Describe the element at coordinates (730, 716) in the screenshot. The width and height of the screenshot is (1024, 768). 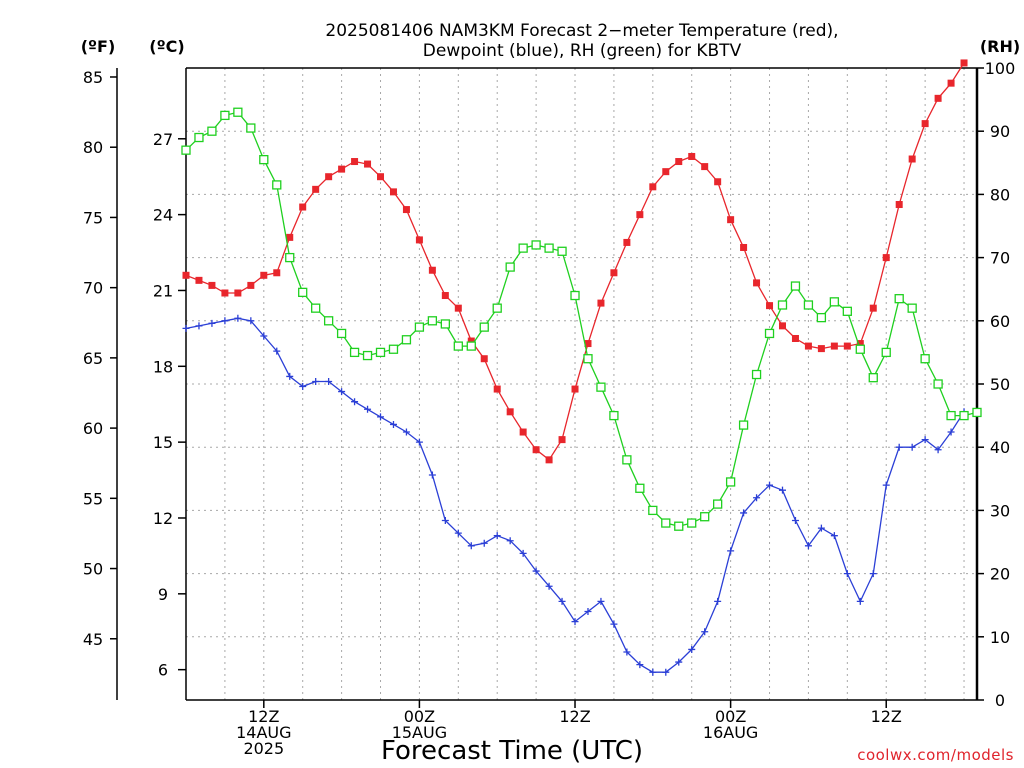
I see `time-tick-label: 00Z` at that location.